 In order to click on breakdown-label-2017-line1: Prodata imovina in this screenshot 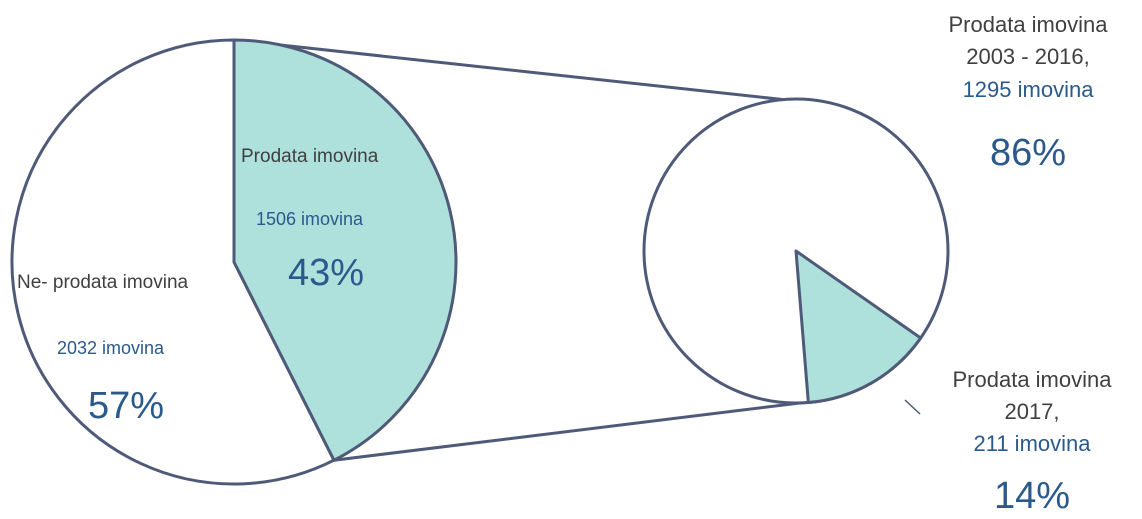, I will do `click(1032, 379)`.